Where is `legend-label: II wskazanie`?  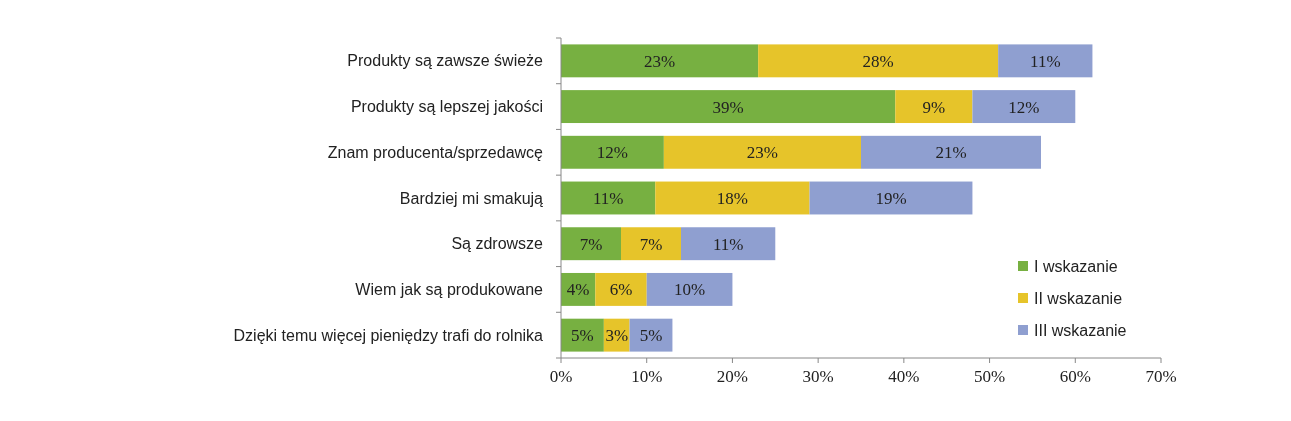
legend-label: II wskazanie is located at coordinates (1078, 298).